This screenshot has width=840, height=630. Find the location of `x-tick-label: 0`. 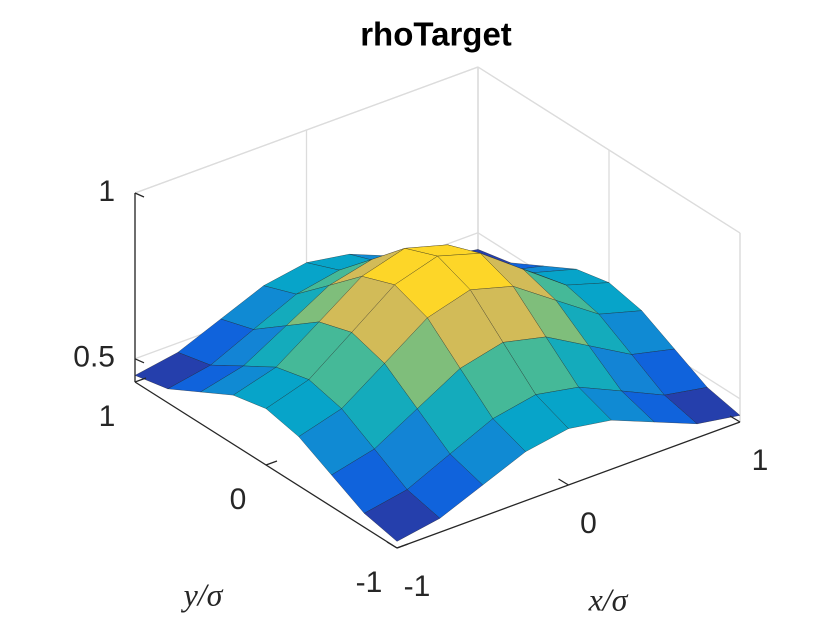

x-tick-label: 0 is located at coordinates (588, 523).